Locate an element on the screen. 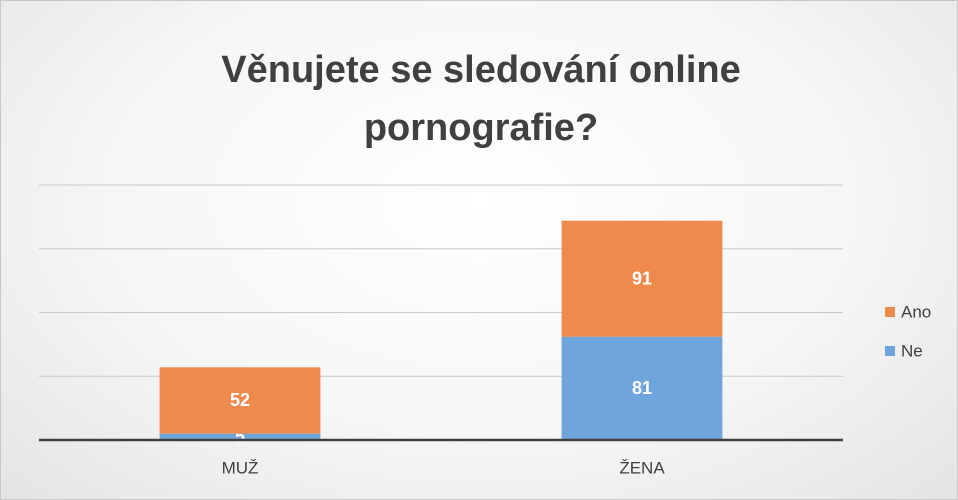 This screenshot has width=958, height=500. x-tick-label: ŽENA is located at coordinates (642, 467).